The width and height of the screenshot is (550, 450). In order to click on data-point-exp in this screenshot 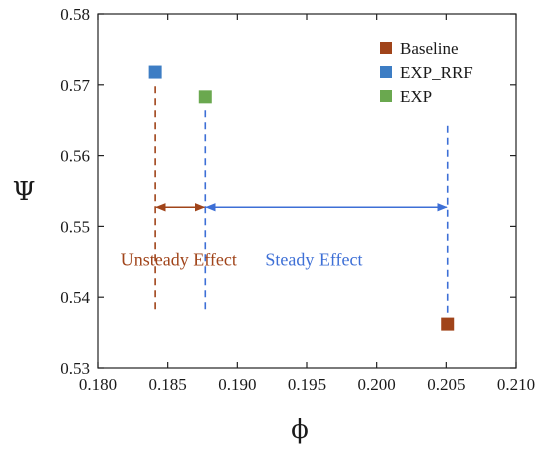, I will do `click(205, 97)`.